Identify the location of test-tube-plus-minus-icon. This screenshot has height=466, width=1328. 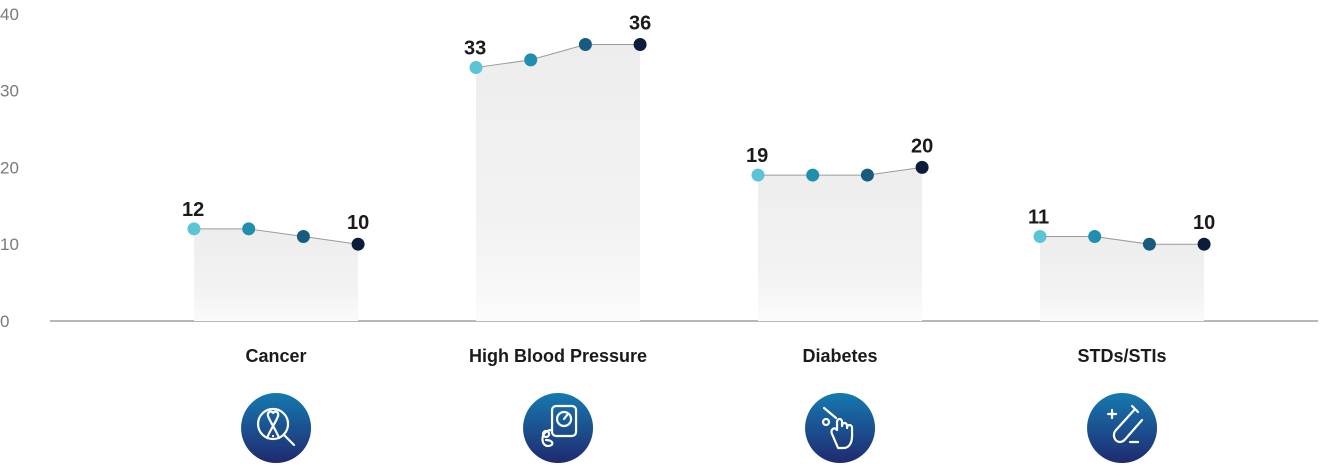
(1122, 428).